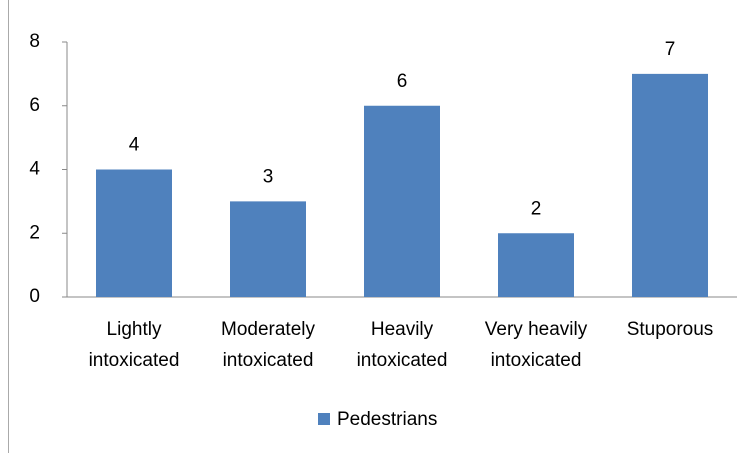  What do you see at coordinates (34, 41) in the screenshot?
I see `y-tick-label: 8` at bounding box center [34, 41].